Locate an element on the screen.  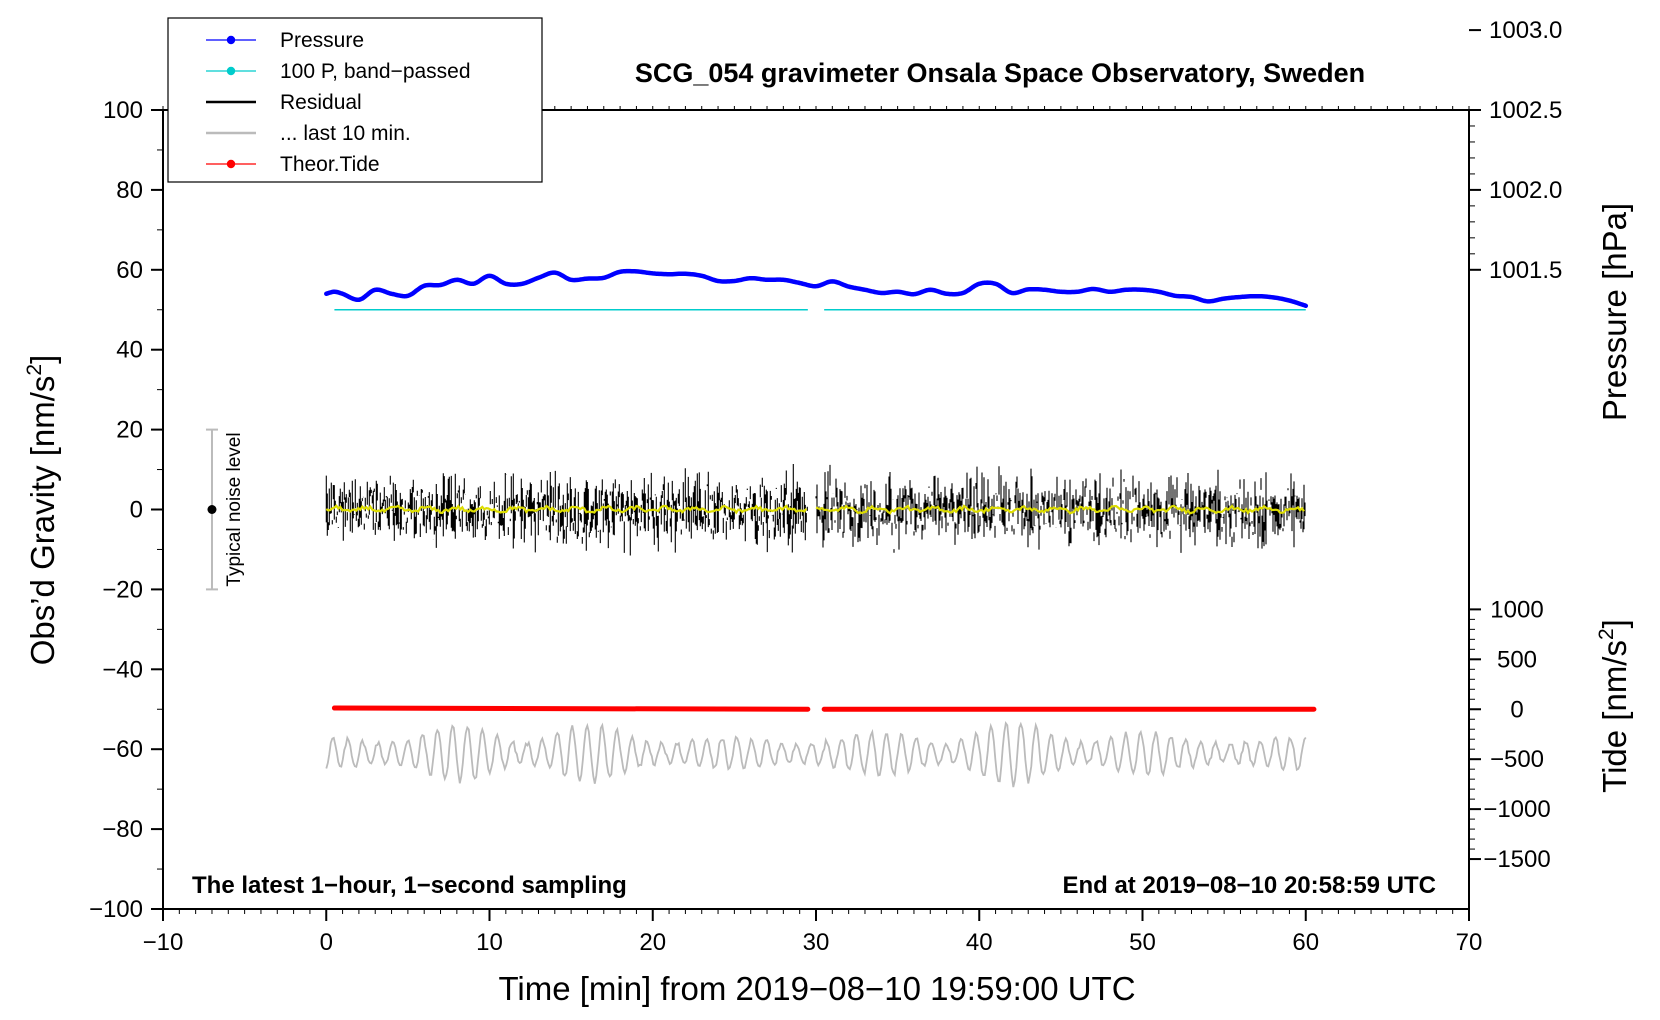
x-tick-label: 20 is located at coordinates (652, 942).